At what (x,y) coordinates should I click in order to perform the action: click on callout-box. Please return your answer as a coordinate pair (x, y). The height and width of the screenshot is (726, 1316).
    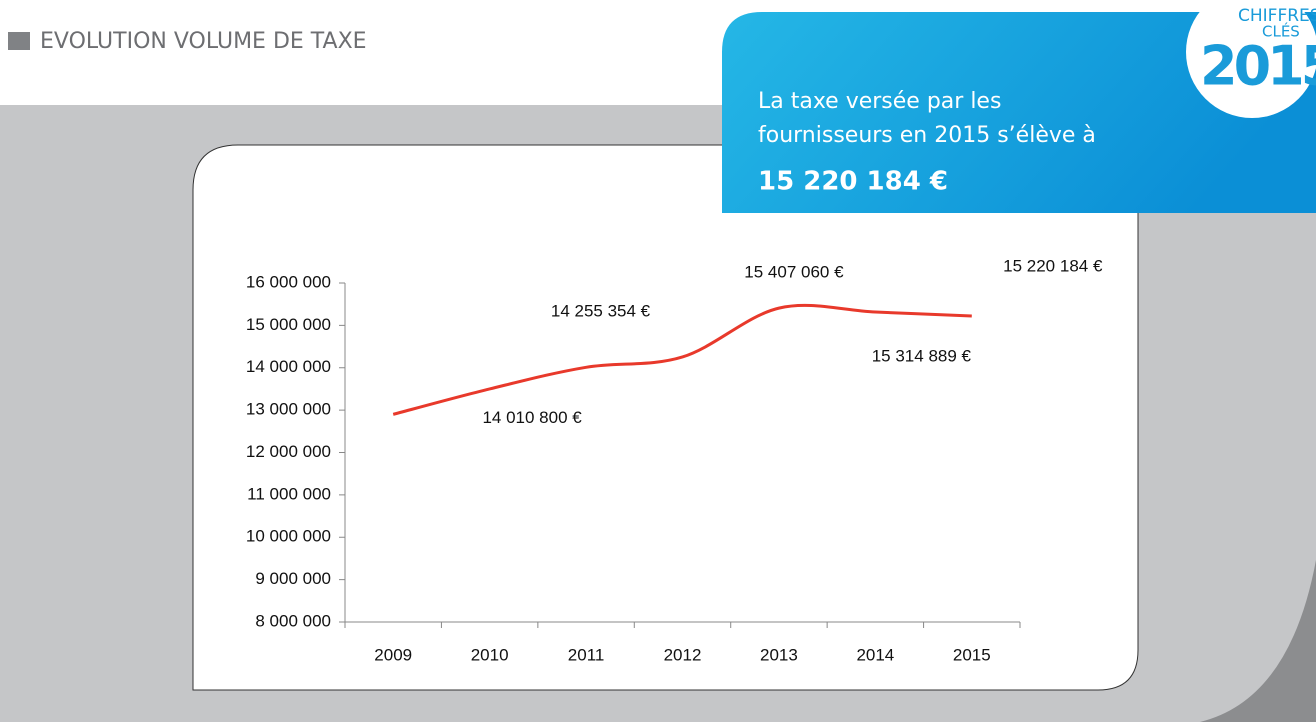
    Looking at the image, I should click on (1019, 112).